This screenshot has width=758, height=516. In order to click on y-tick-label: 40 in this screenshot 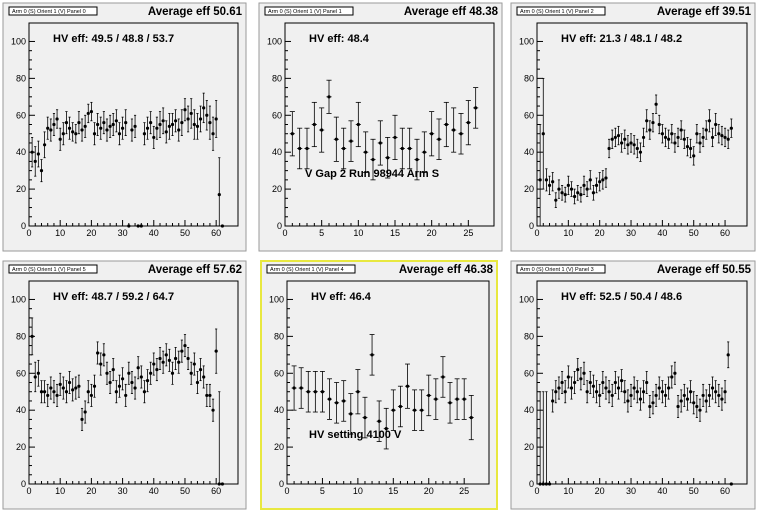, I will do `click(21, 152)`.